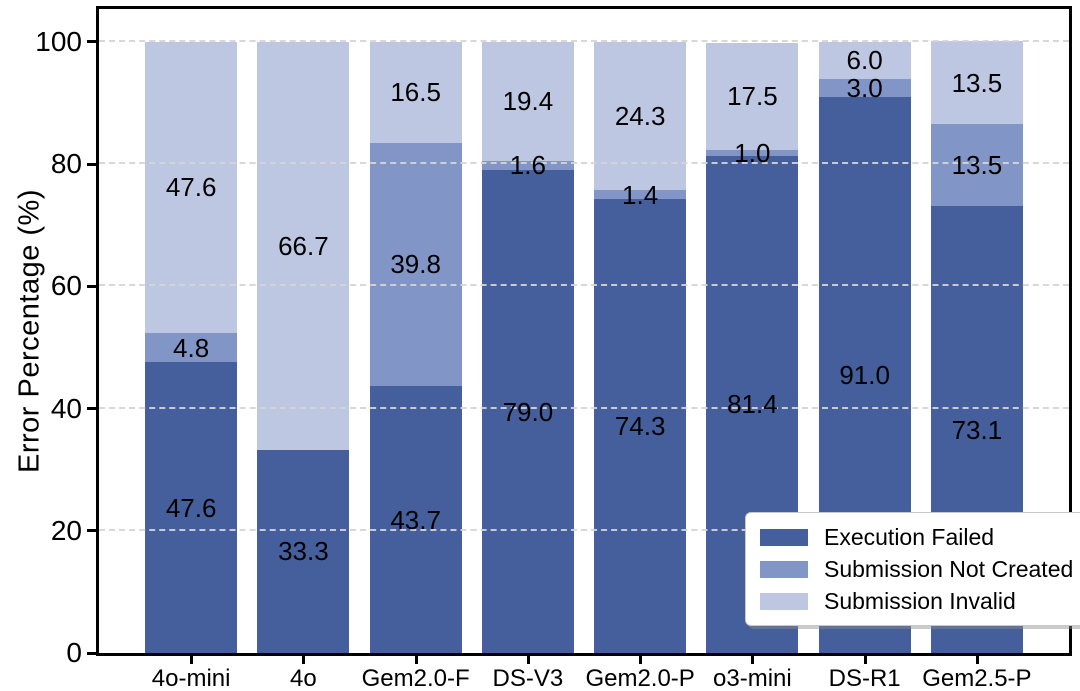 This screenshot has width=1080, height=691. I want to click on bar-value-label: 16.5, so click(415, 92).